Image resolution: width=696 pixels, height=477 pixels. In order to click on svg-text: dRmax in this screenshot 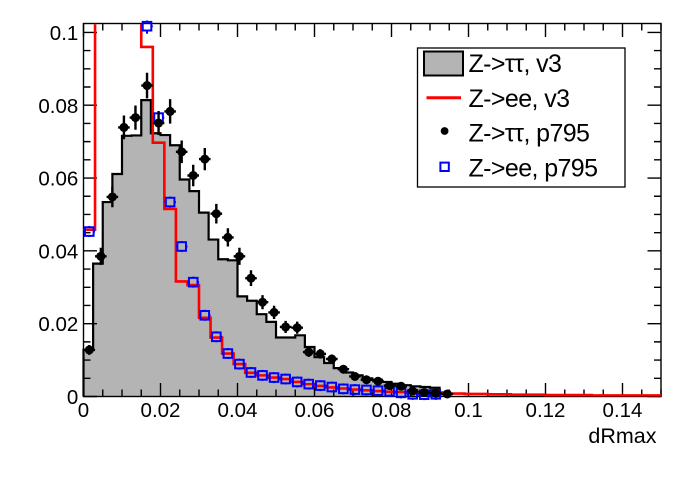, I will do `click(622, 436)`.